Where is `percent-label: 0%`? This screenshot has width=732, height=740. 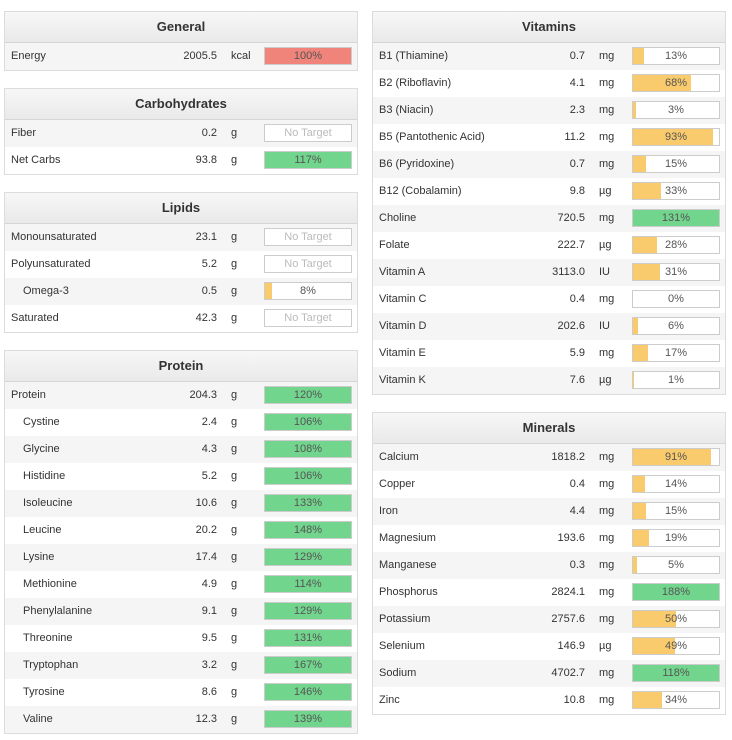 percent-label: 0% is located at coordinates (676, 299).